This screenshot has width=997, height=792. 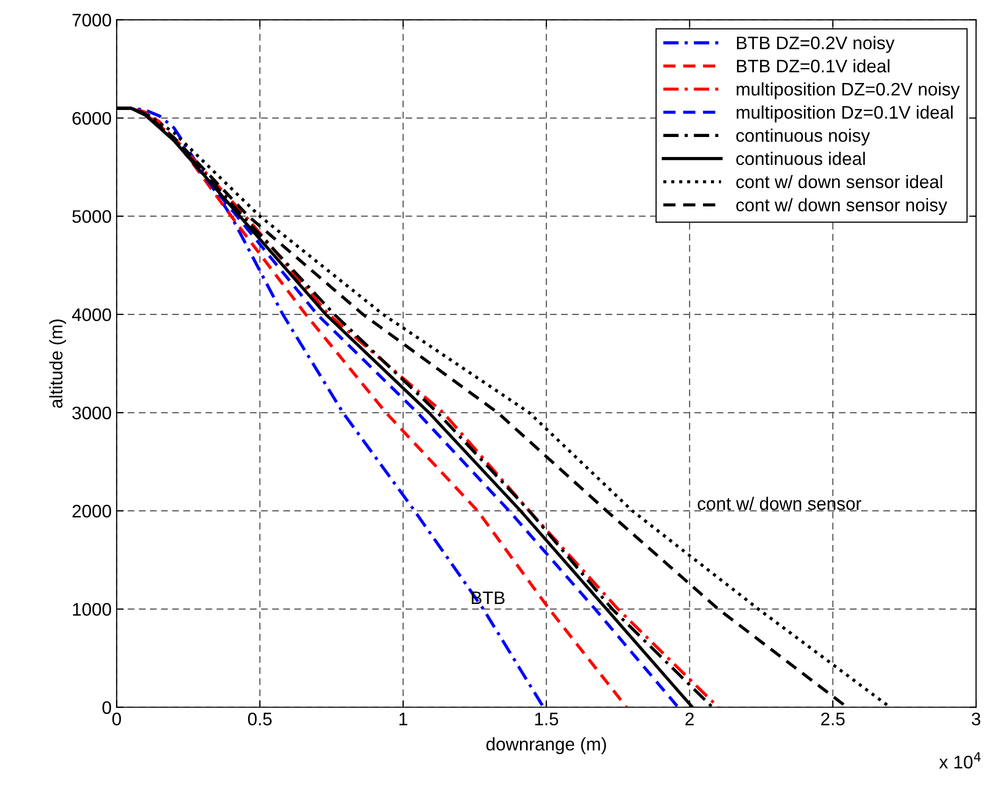 What do you see at coordinates (833, 719) in the screenshot?
I see `x-tick-label: 2.5` at bounding box center [833, 719].